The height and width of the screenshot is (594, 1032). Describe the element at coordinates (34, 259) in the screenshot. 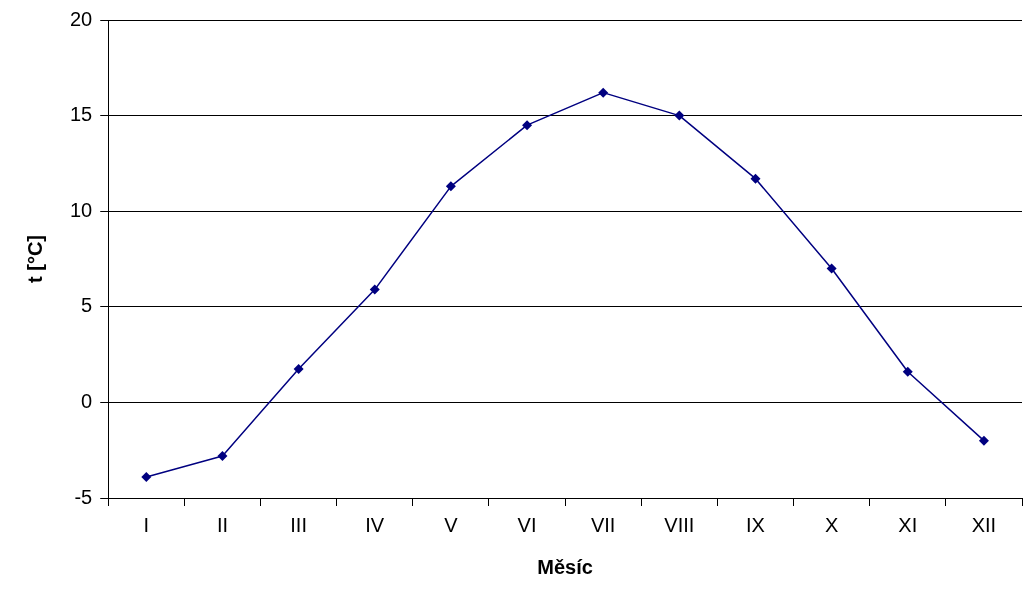

I see `y-axis-title: t [°C]` at that location.